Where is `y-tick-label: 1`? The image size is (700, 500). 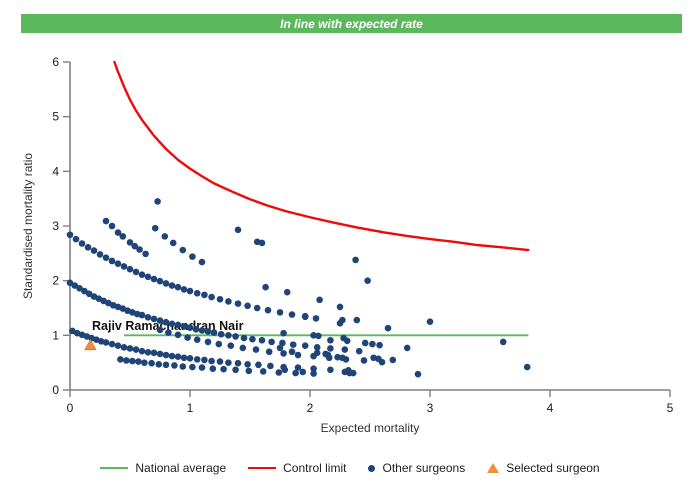
y-tick-label: 1 is located at coordinates (55, 335).